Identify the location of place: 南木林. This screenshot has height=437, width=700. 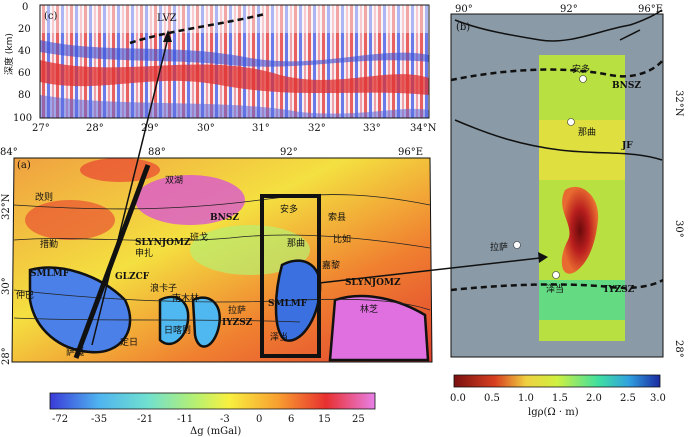
(185, 298).